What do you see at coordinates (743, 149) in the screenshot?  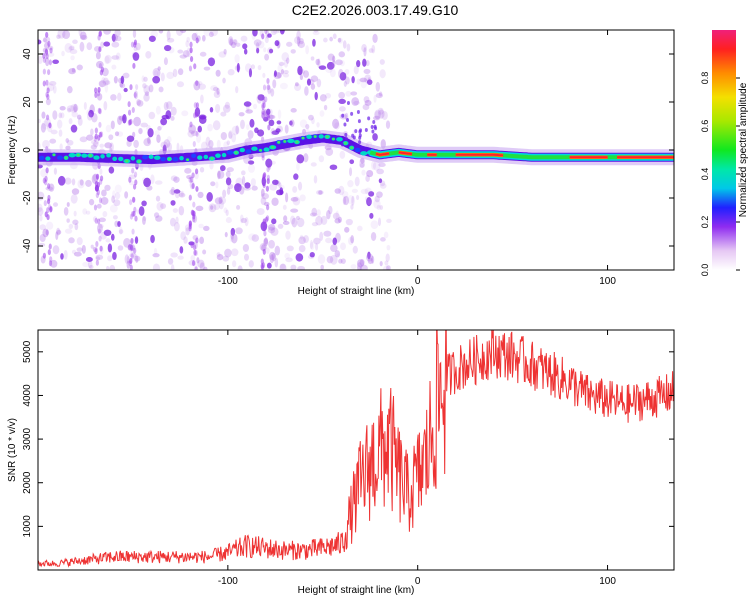 I see `colorbar-label: Normalized spectral amplitude` at bounding box center [743, 149].